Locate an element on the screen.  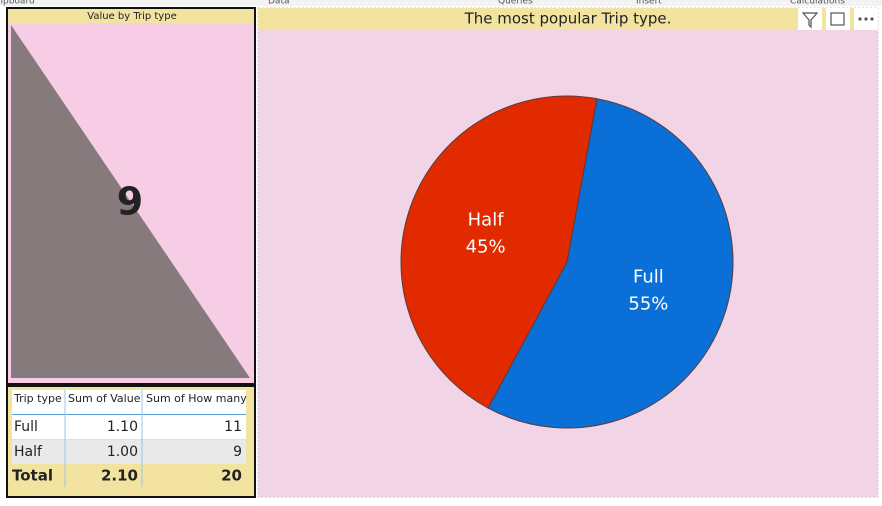
ribbon-label: Data is located at coordinates (279, 3).